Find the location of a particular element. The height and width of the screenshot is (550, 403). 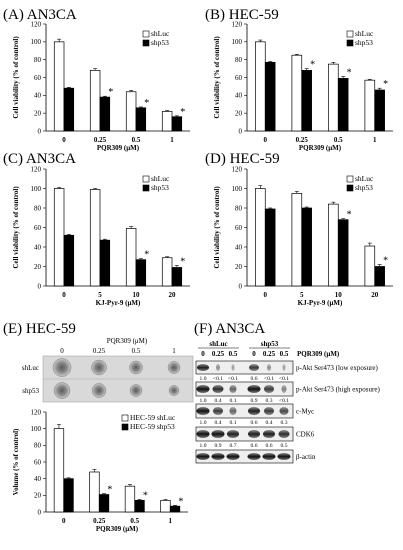

x-tick-label: 10 is located at coordinates (137, 295).